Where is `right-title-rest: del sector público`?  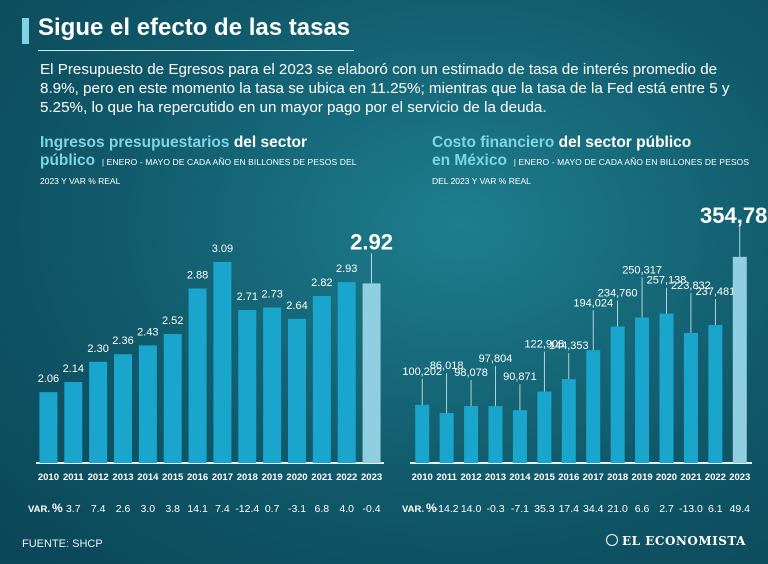
right-title-rest: del sector público is located at coordinates (623, 142).